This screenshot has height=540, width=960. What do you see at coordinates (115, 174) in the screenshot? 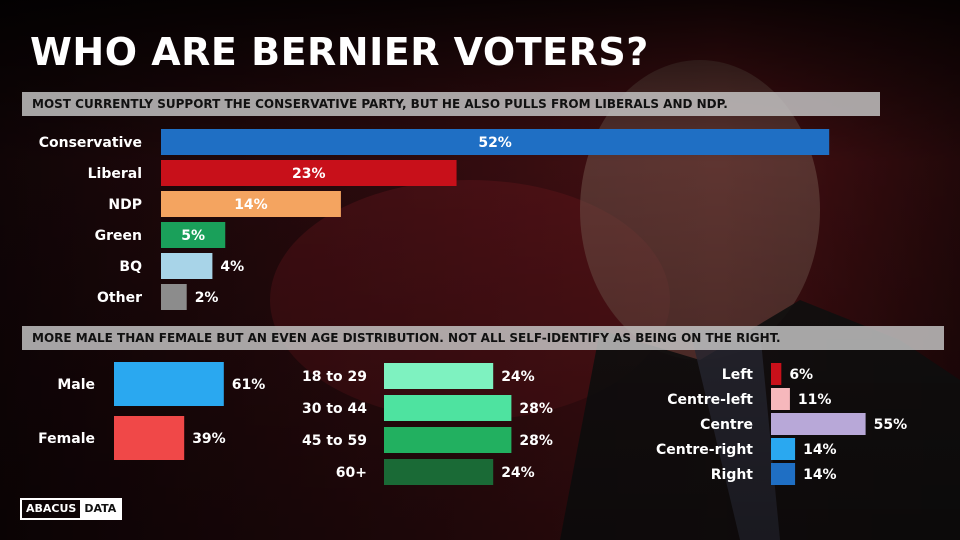
I see `party-label-liberal: Liberal` at bounding box center [115, 174].